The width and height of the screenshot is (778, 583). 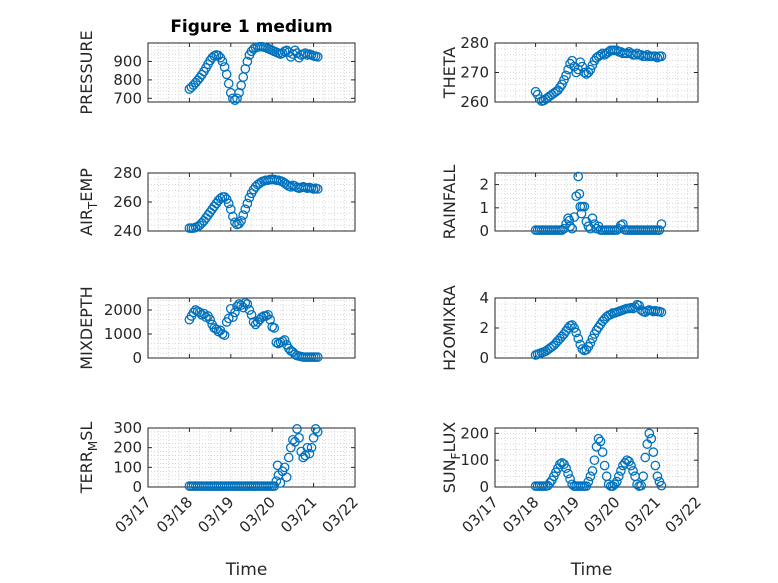 What do you see at coordinates (520, 514) in the screenshot?
I see `x-tick-label: 03/18` at bounding box center [520, 514].